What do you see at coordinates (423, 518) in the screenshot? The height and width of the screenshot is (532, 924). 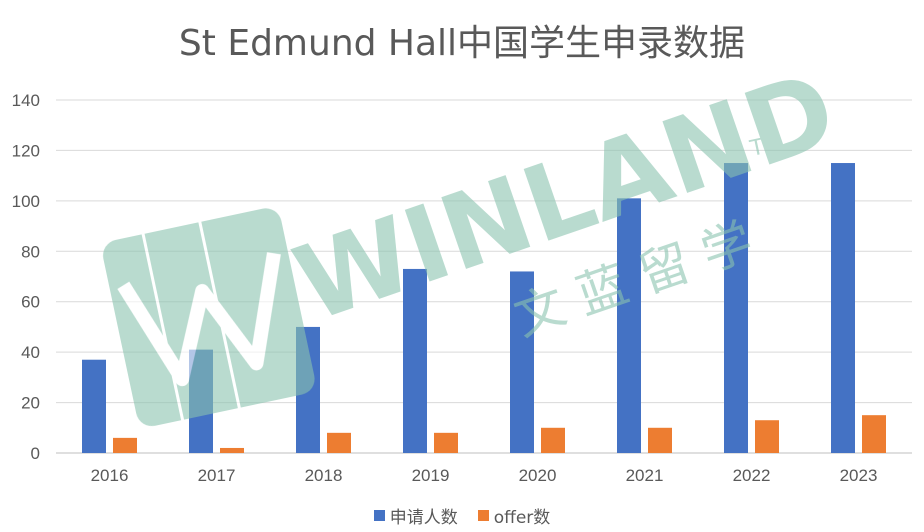 I see `legend-label-applicants: 申请人数` at bounding box center [423, 518].